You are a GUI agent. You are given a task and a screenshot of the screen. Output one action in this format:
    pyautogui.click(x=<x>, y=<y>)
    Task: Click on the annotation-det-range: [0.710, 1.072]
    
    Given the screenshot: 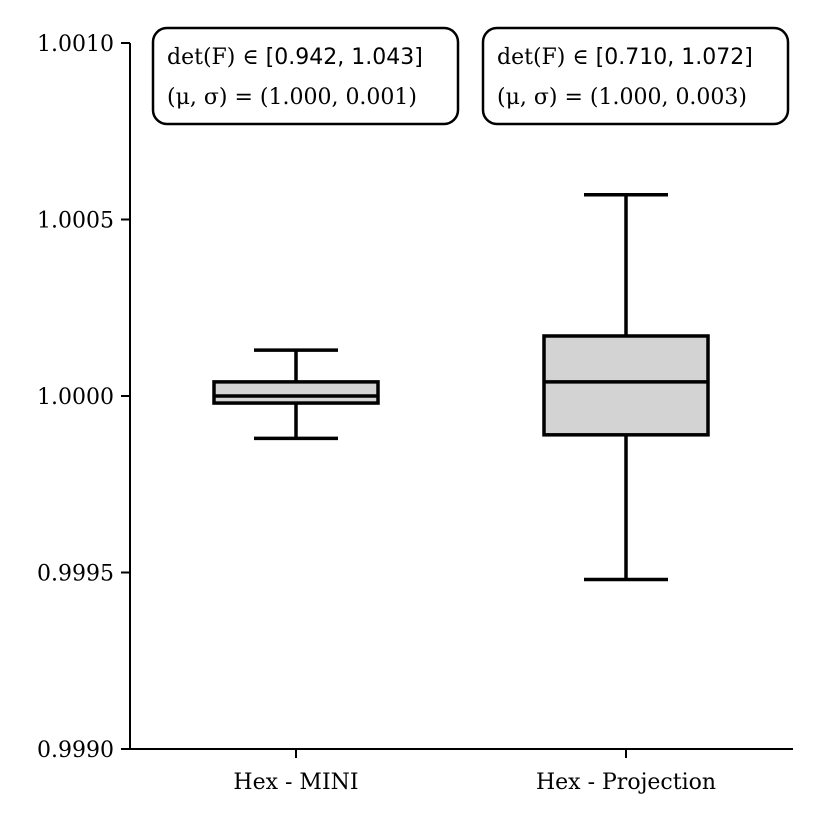 What is the action you would take?
    pyautogui.click(x=674, y=57)
    